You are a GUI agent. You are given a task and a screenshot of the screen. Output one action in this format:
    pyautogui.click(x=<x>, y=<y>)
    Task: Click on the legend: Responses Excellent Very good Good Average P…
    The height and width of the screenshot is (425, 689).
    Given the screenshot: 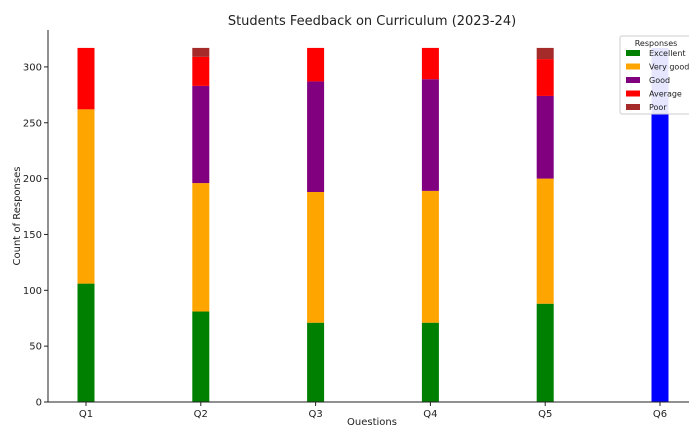 What is the action you would take?
    pyautogui.click(x=654, y=75)
    